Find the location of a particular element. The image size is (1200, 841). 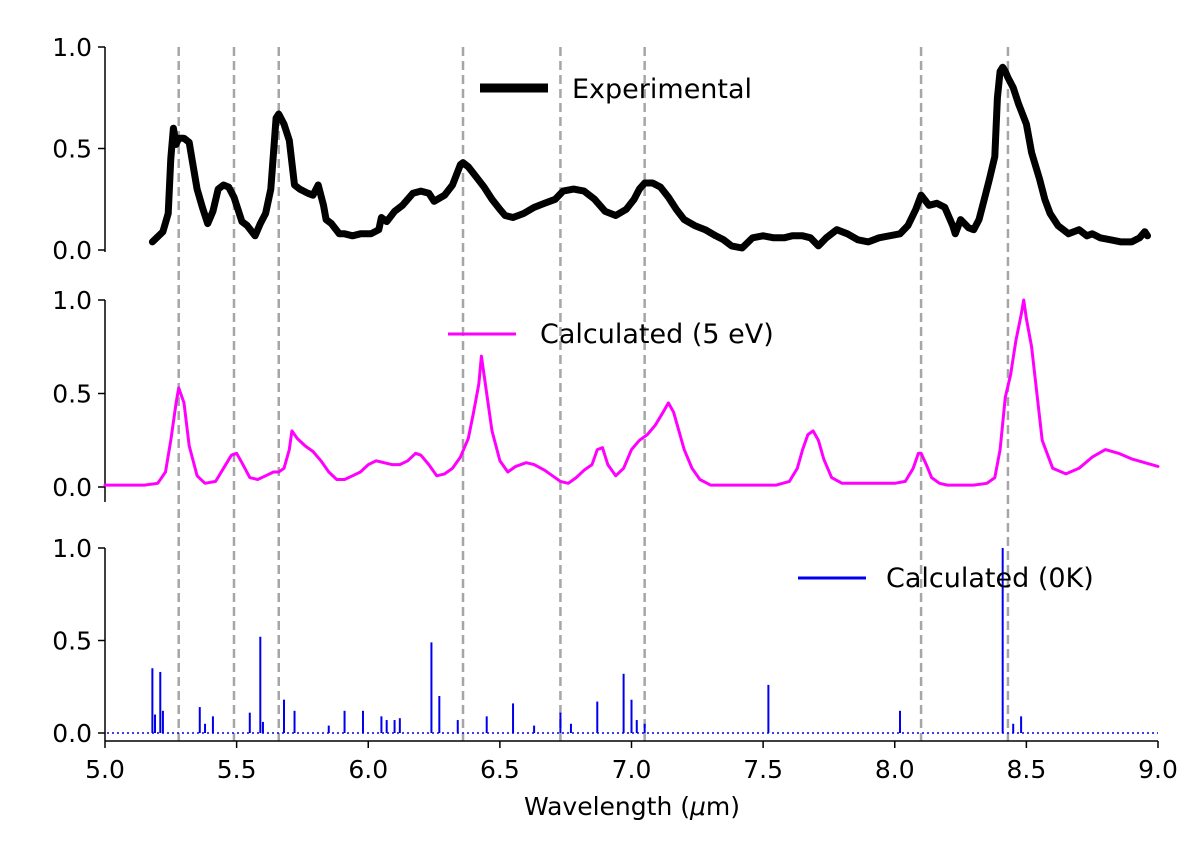

calculated-5ev-y-tick-label-1: 0.5 is located at coordinates (72, 394).